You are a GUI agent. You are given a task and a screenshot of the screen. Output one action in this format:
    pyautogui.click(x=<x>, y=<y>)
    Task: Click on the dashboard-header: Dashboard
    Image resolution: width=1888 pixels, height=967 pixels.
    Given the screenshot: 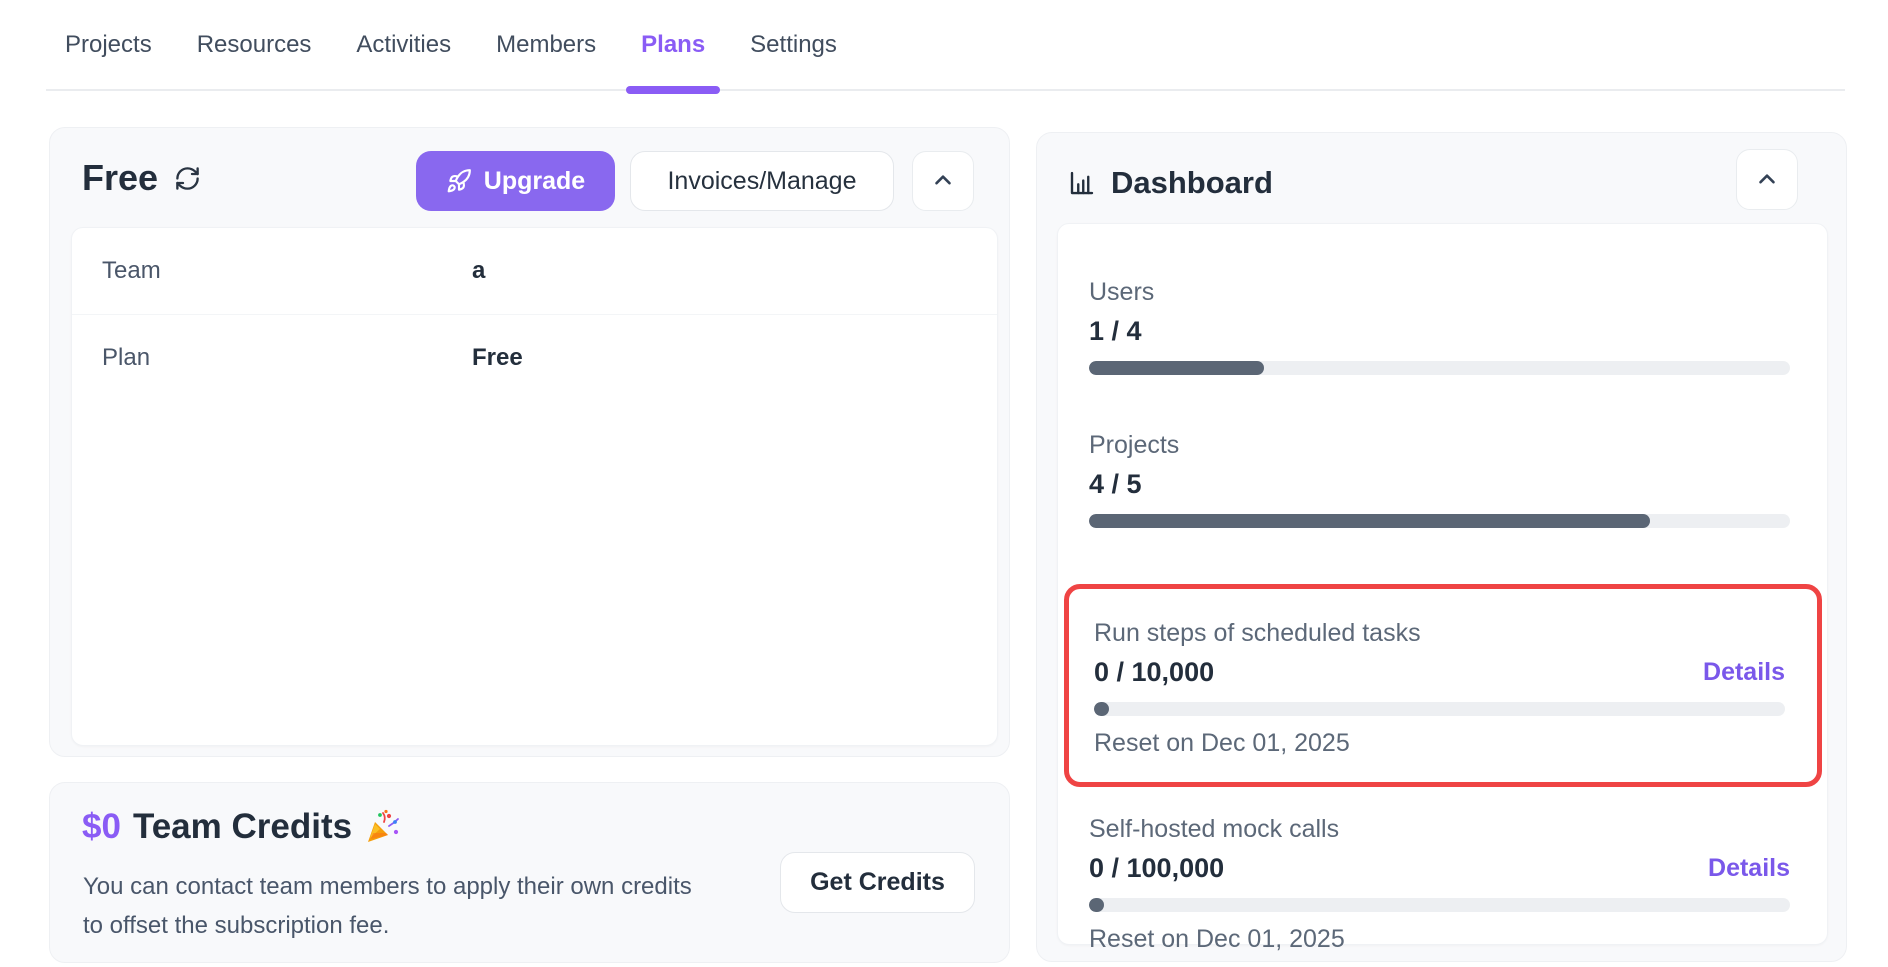 What is the action you would take?
    pyautogui.click(x=1170, y=183)
    